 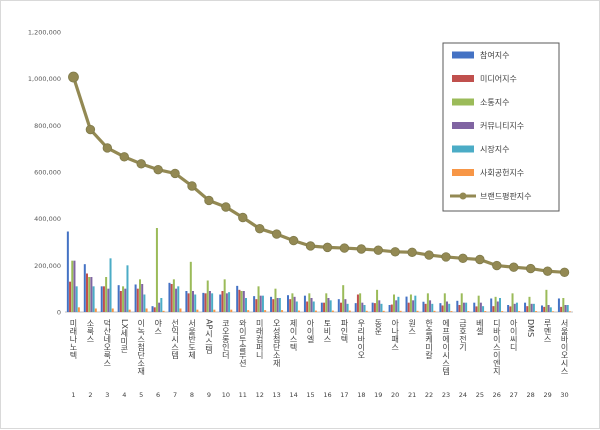 What do you see at coordinates (158, 395) in the screenshot?
I see `rank-label: 6` at bounding box center [158, 395].